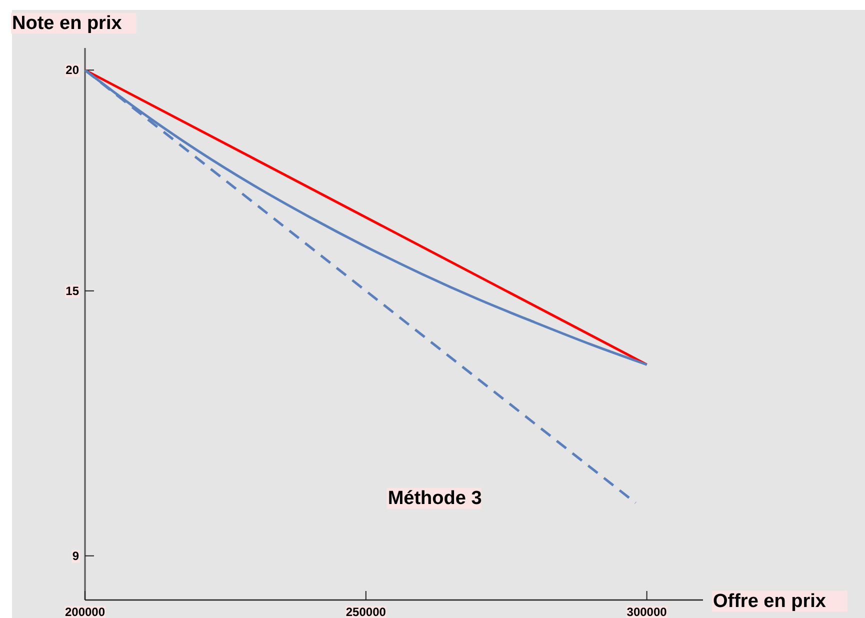 The width and height of the screenshot is (865, 618). I want to click on x-tick-label: 250000, so click(366, 611).